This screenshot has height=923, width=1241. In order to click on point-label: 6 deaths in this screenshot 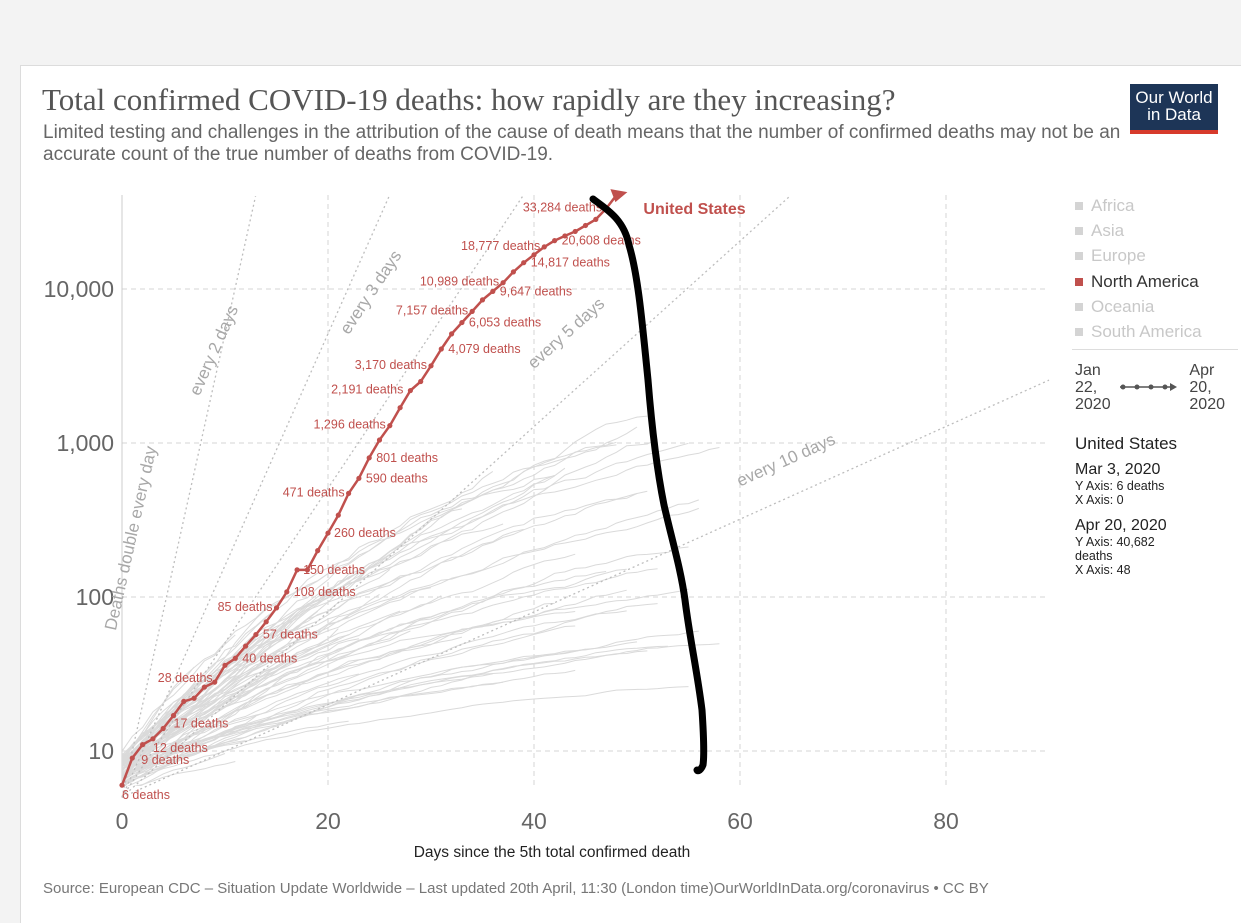, I will do `click(146, 795)`.